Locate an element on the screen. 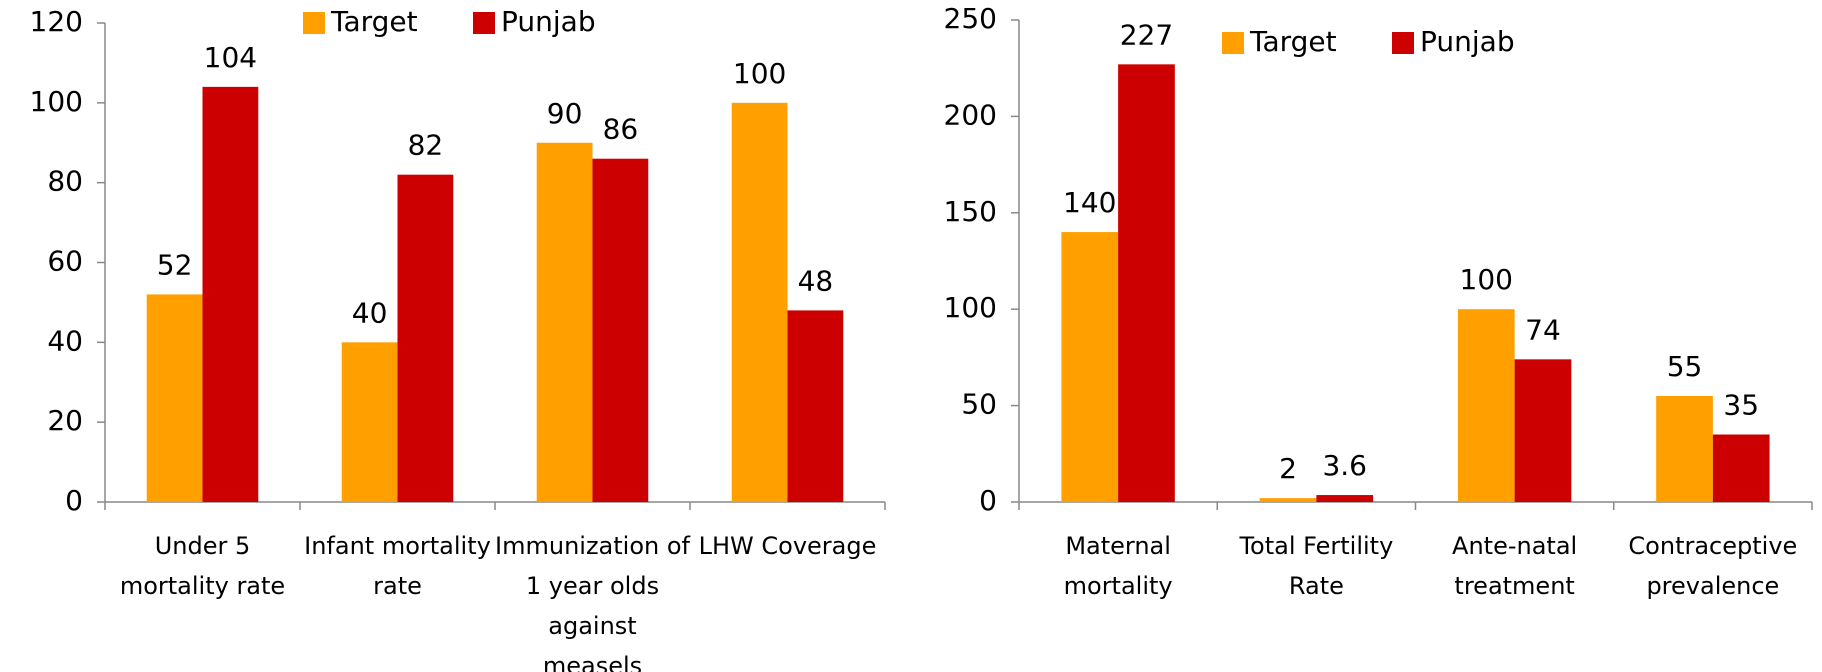 This screenshot has height=672, width=1822. value-label: 86 is located at coordinates (621, 129).